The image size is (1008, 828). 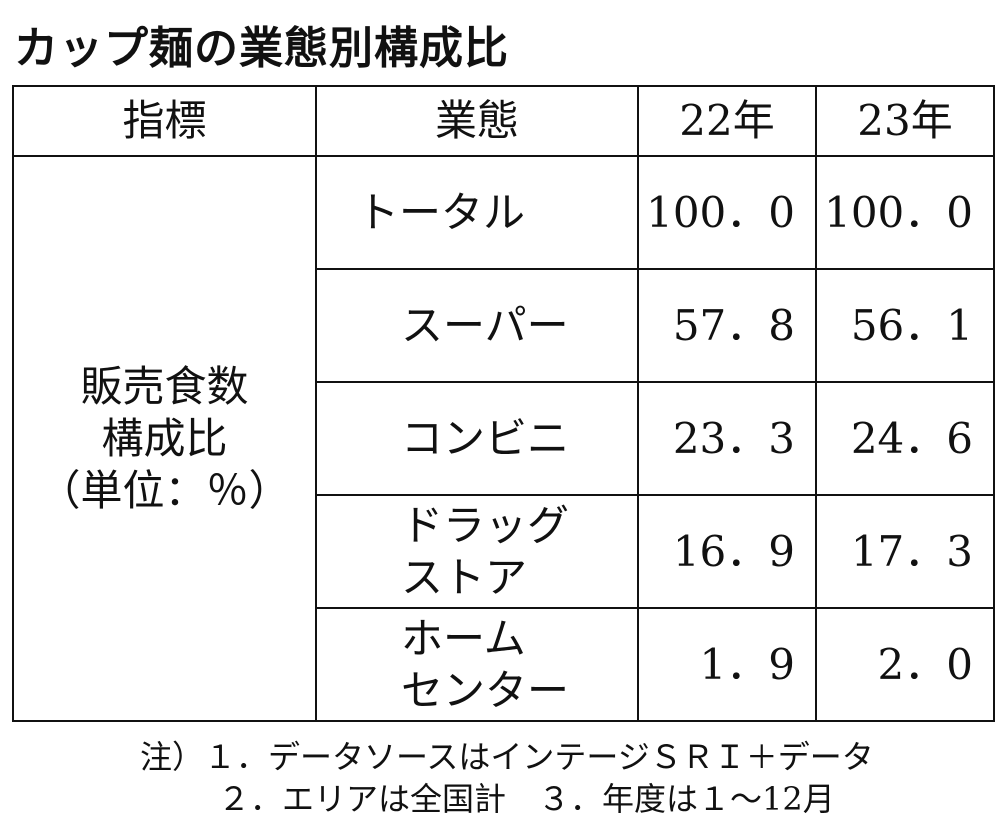 What do you see at coordinates (441, 212) in the screenshot?
I see `category-line: トータル` at bounding box center [441, 212].